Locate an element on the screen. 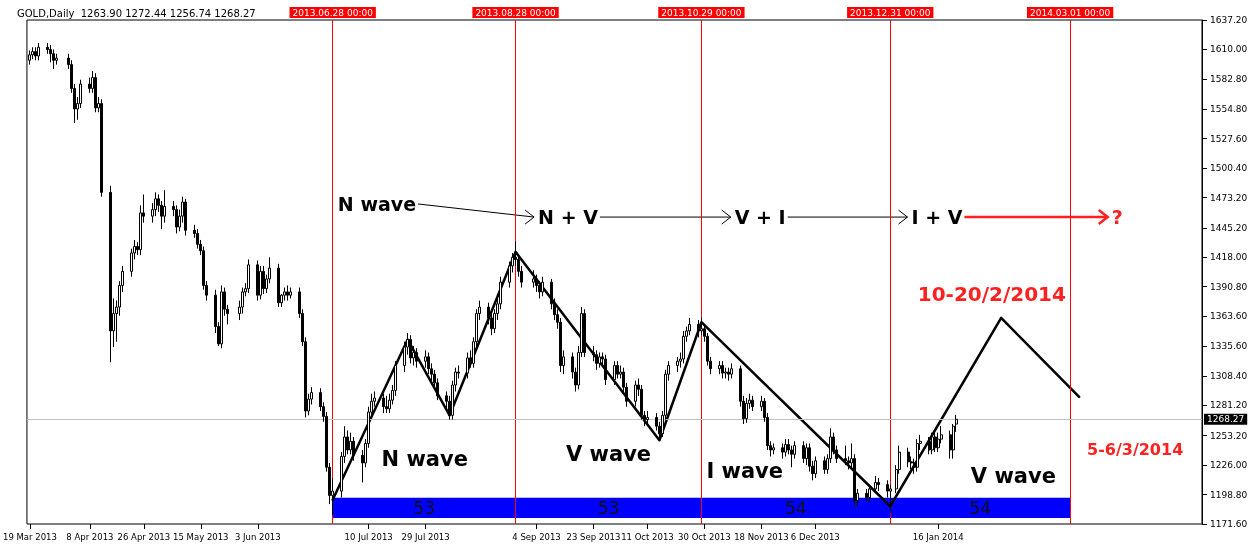  x-tick-label: 3 Jun 2013 is located at coordinates (257, 536).